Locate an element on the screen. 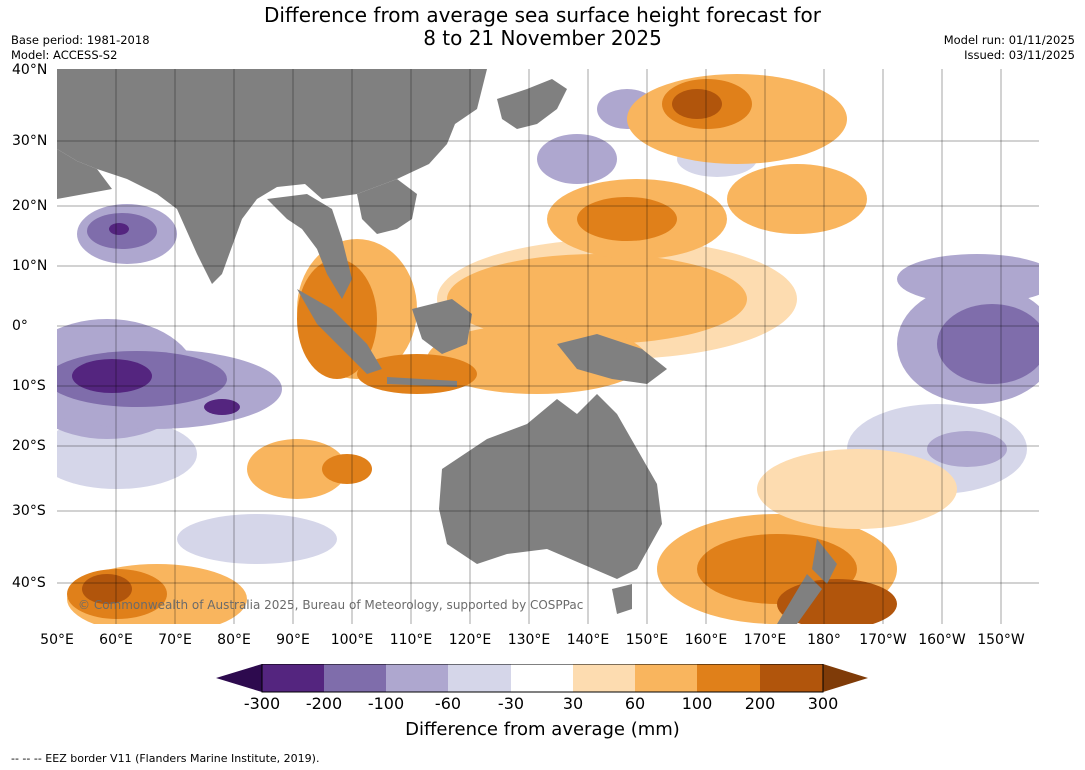 Image resolution: width=1085 pixels, height=770 pixels. lon-label: 50°E is located at coordinates (57, 640).